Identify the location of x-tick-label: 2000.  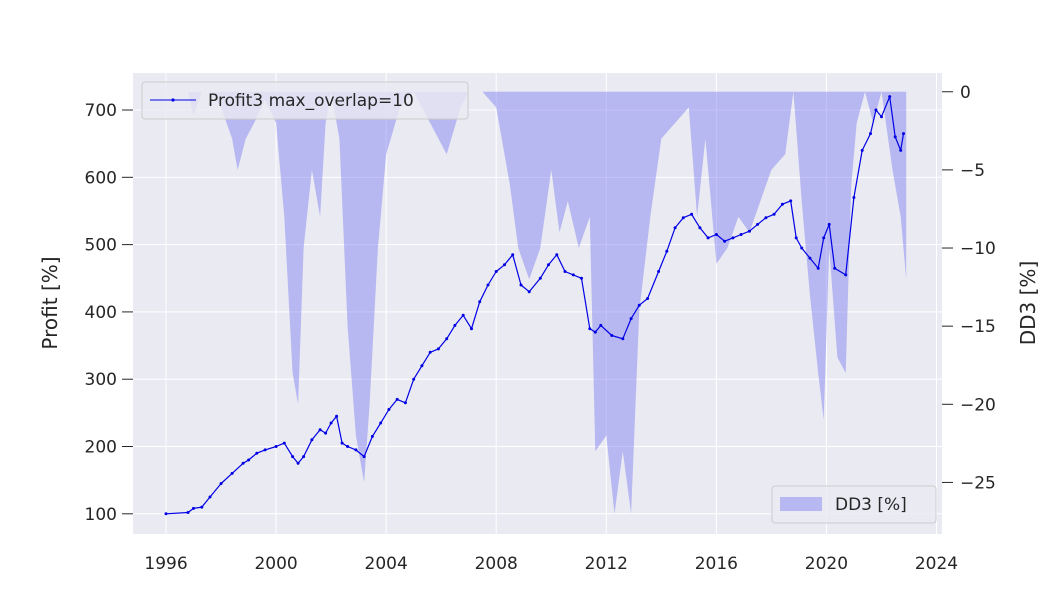
(275, 564).